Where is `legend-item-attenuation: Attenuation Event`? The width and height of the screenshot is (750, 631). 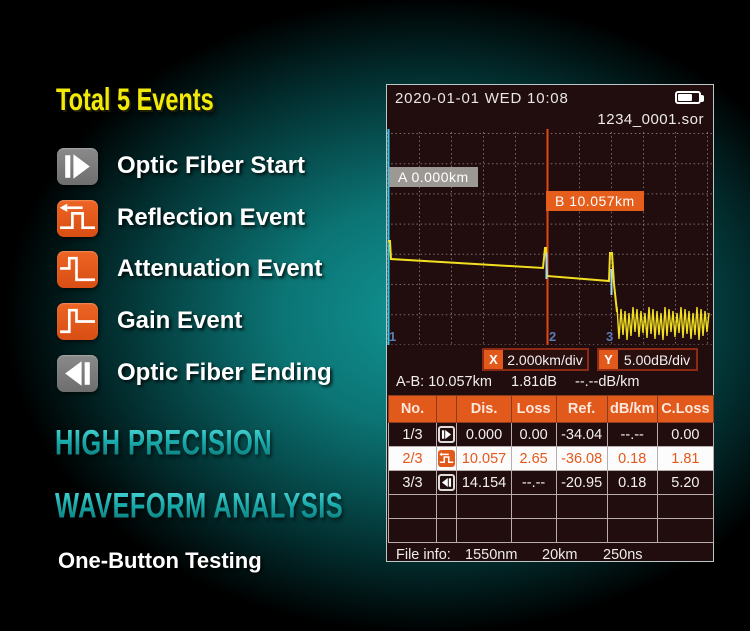
legend-item-attenuation: Attenuation Event is located at coordinates (189, 269).